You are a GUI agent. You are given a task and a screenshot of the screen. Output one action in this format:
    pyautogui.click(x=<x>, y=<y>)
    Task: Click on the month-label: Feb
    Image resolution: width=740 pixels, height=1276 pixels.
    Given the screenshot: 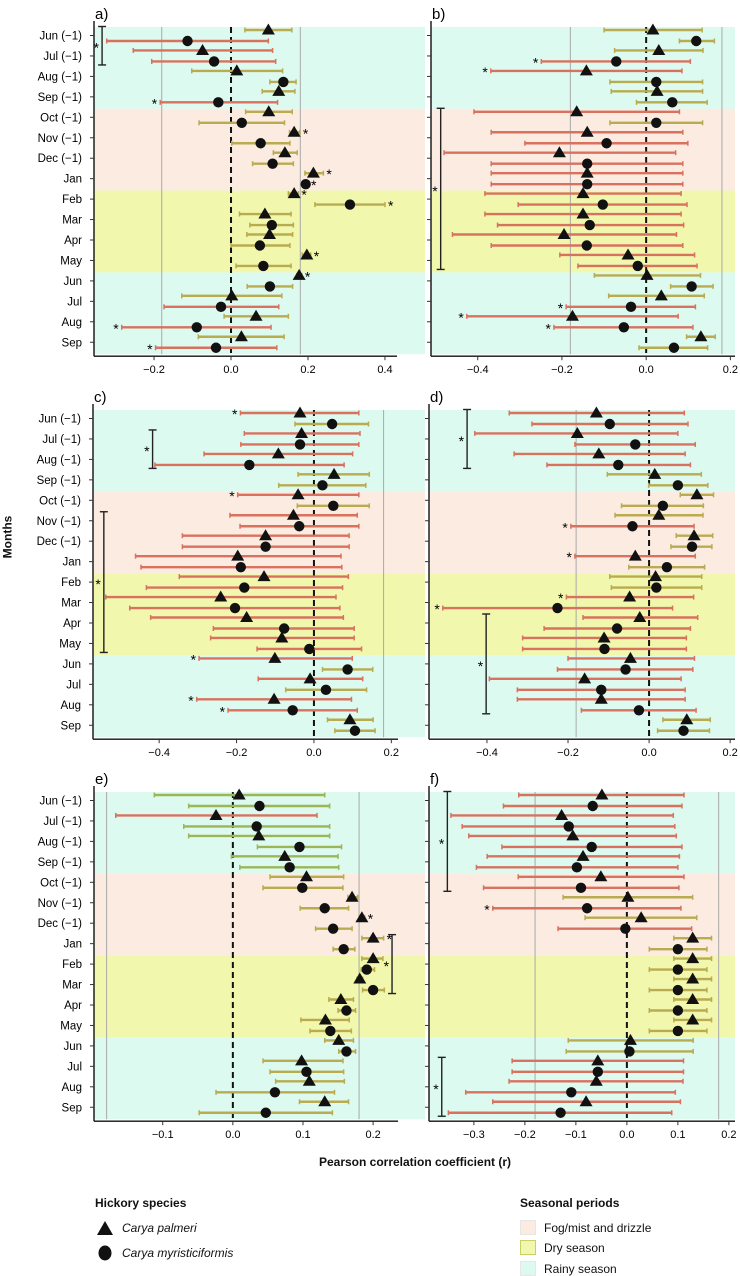 What is the action you would take?
    pyautogui.click(x=72, y=965)
    